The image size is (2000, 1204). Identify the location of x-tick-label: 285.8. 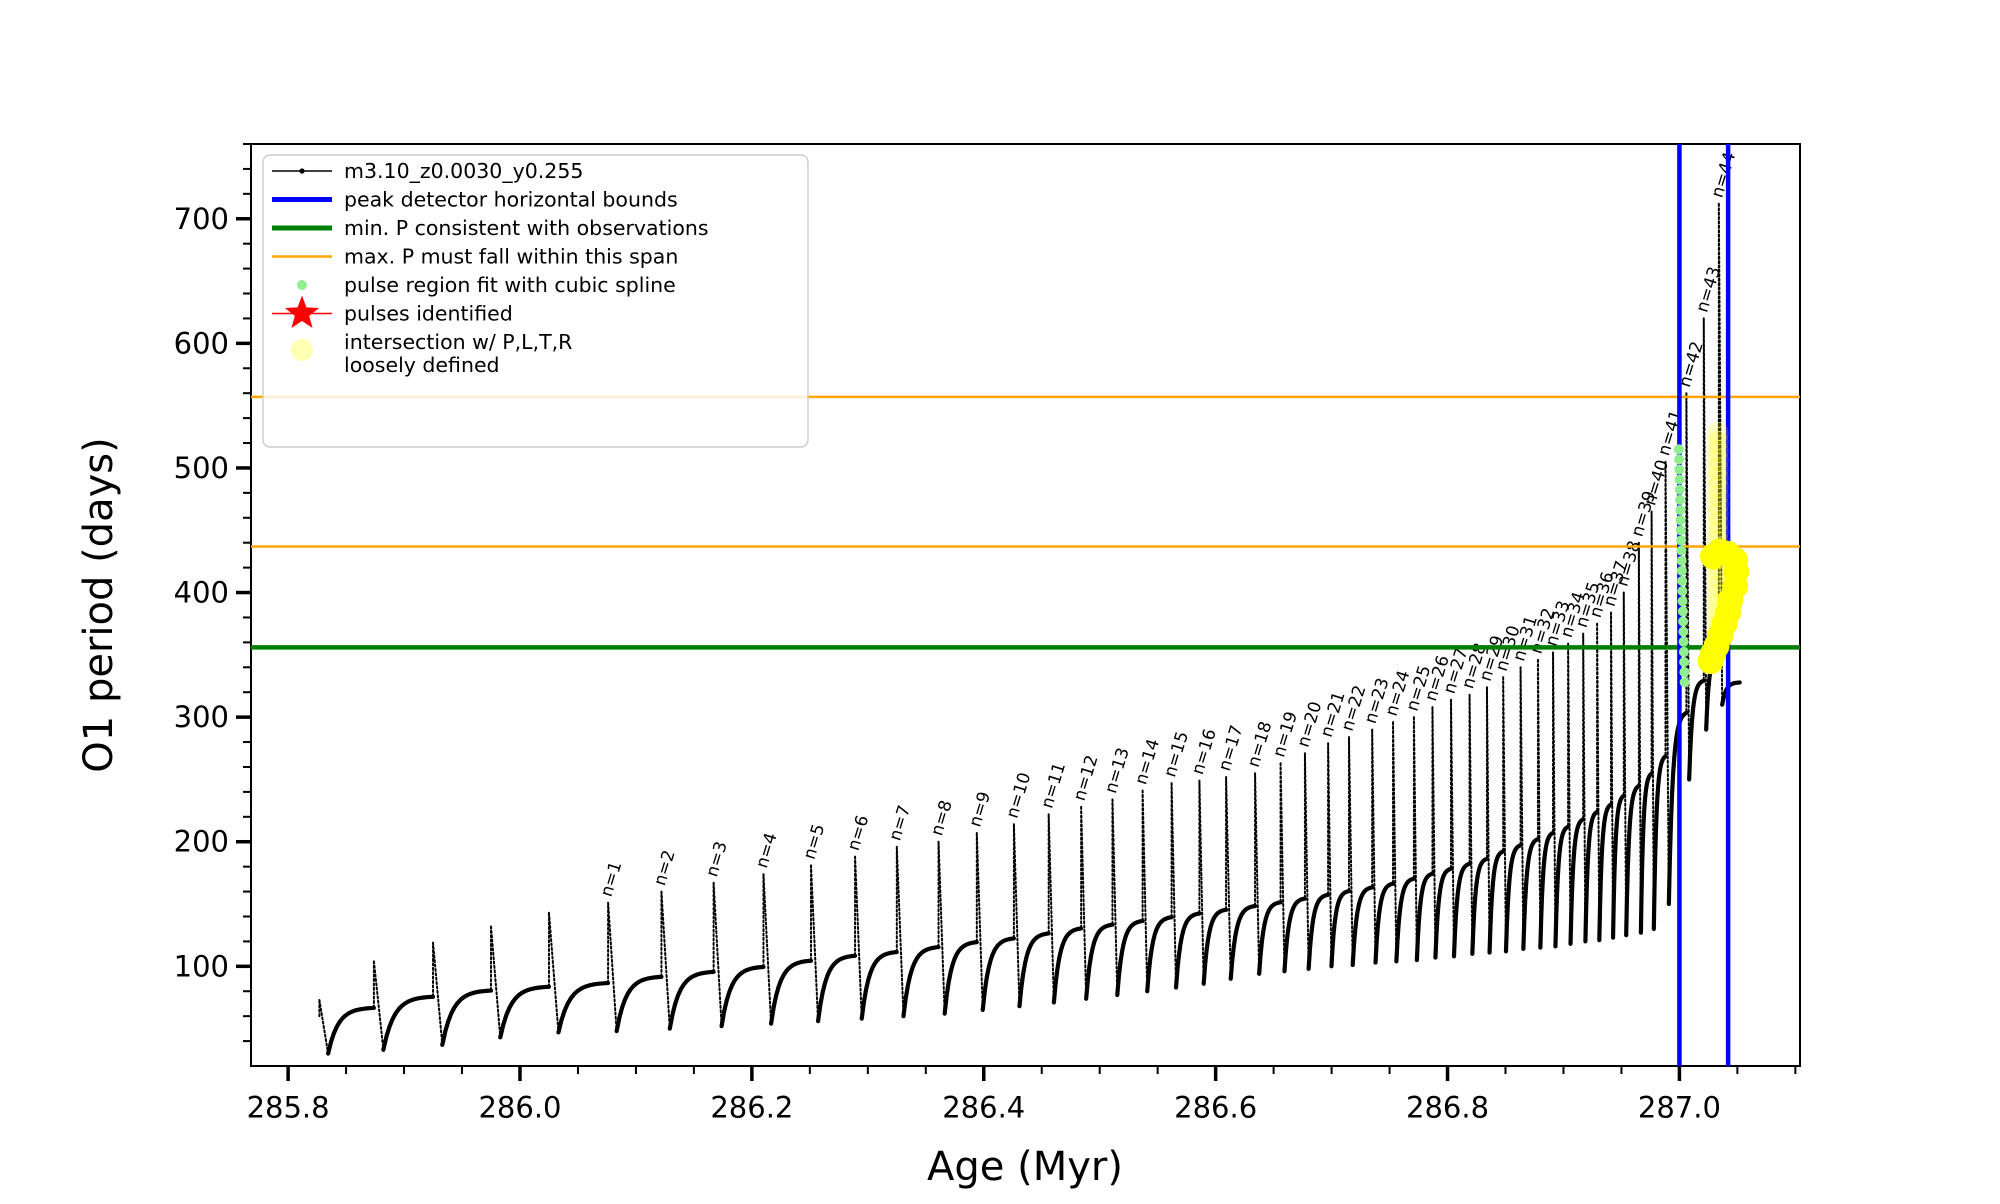
(288, 1108).